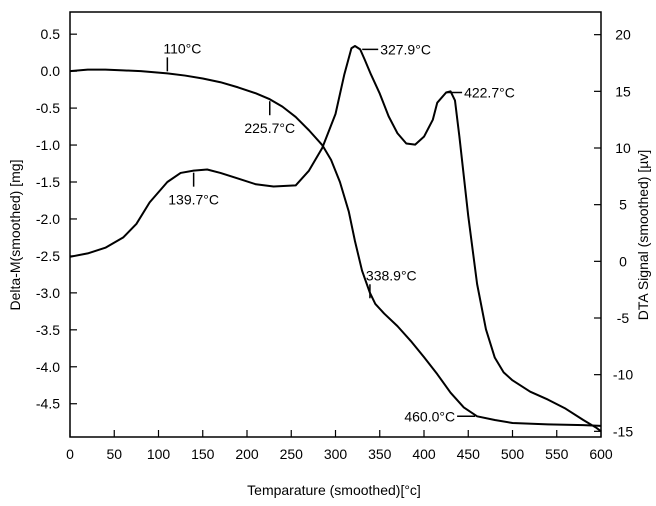  Describe the element at coordinates (70, 454) in the screenshot. I see `x-tick-label: 0` at that location.